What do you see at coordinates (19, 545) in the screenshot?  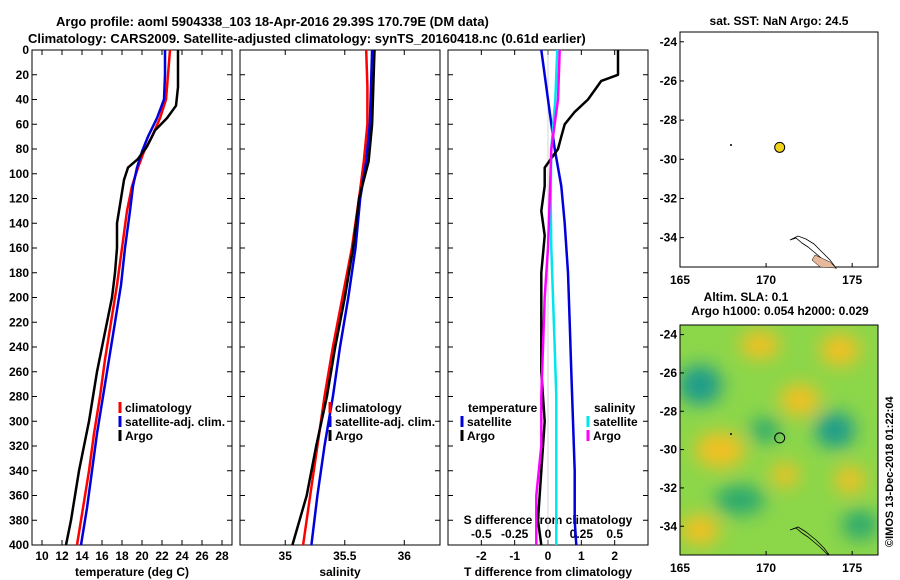 I see `y-tick-label: 400` at bounding box center [19, 545].